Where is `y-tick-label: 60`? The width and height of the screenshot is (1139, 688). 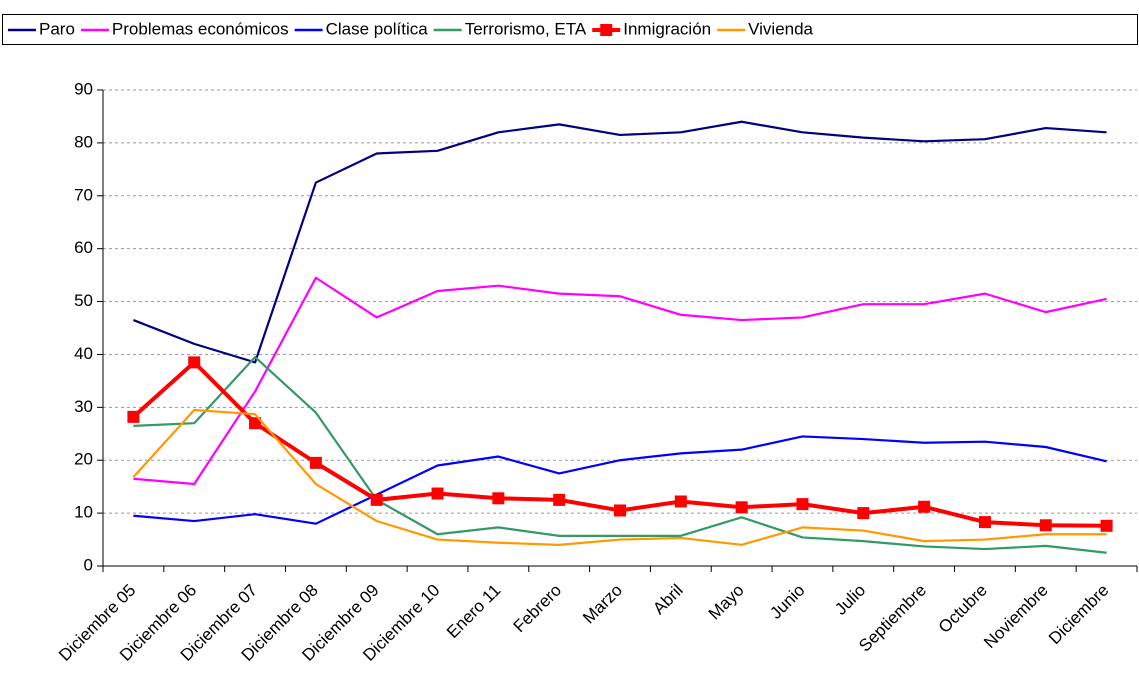
y-tick-label: 60 is located at coordinates (83, 247).